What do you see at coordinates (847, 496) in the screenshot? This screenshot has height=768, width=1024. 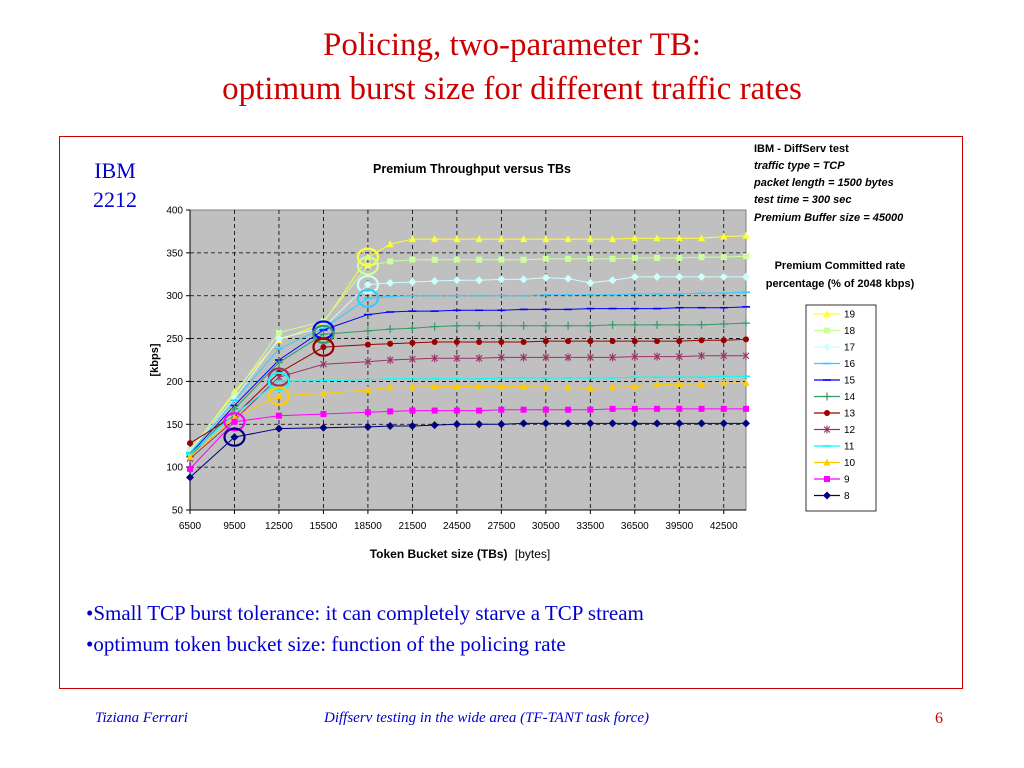 I see `legend-label: 8` at bounding box center [847, 496].